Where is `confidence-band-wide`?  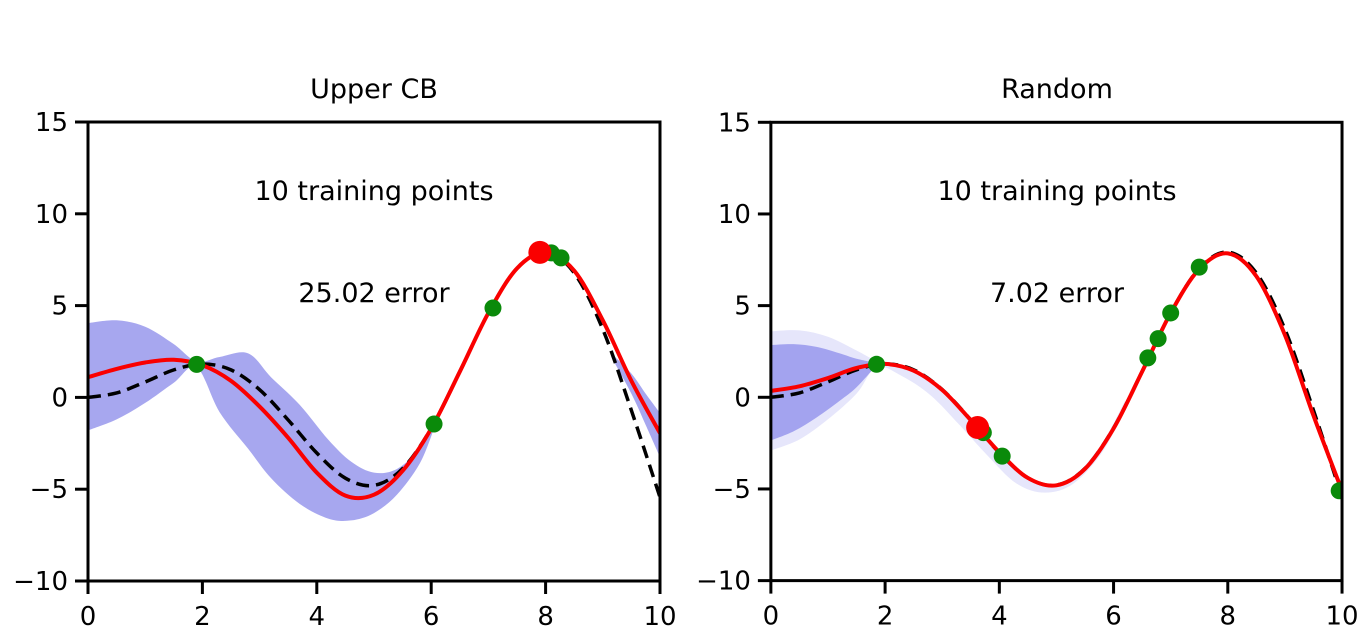 confidence-band-wide is located at coordinates (947, 411).